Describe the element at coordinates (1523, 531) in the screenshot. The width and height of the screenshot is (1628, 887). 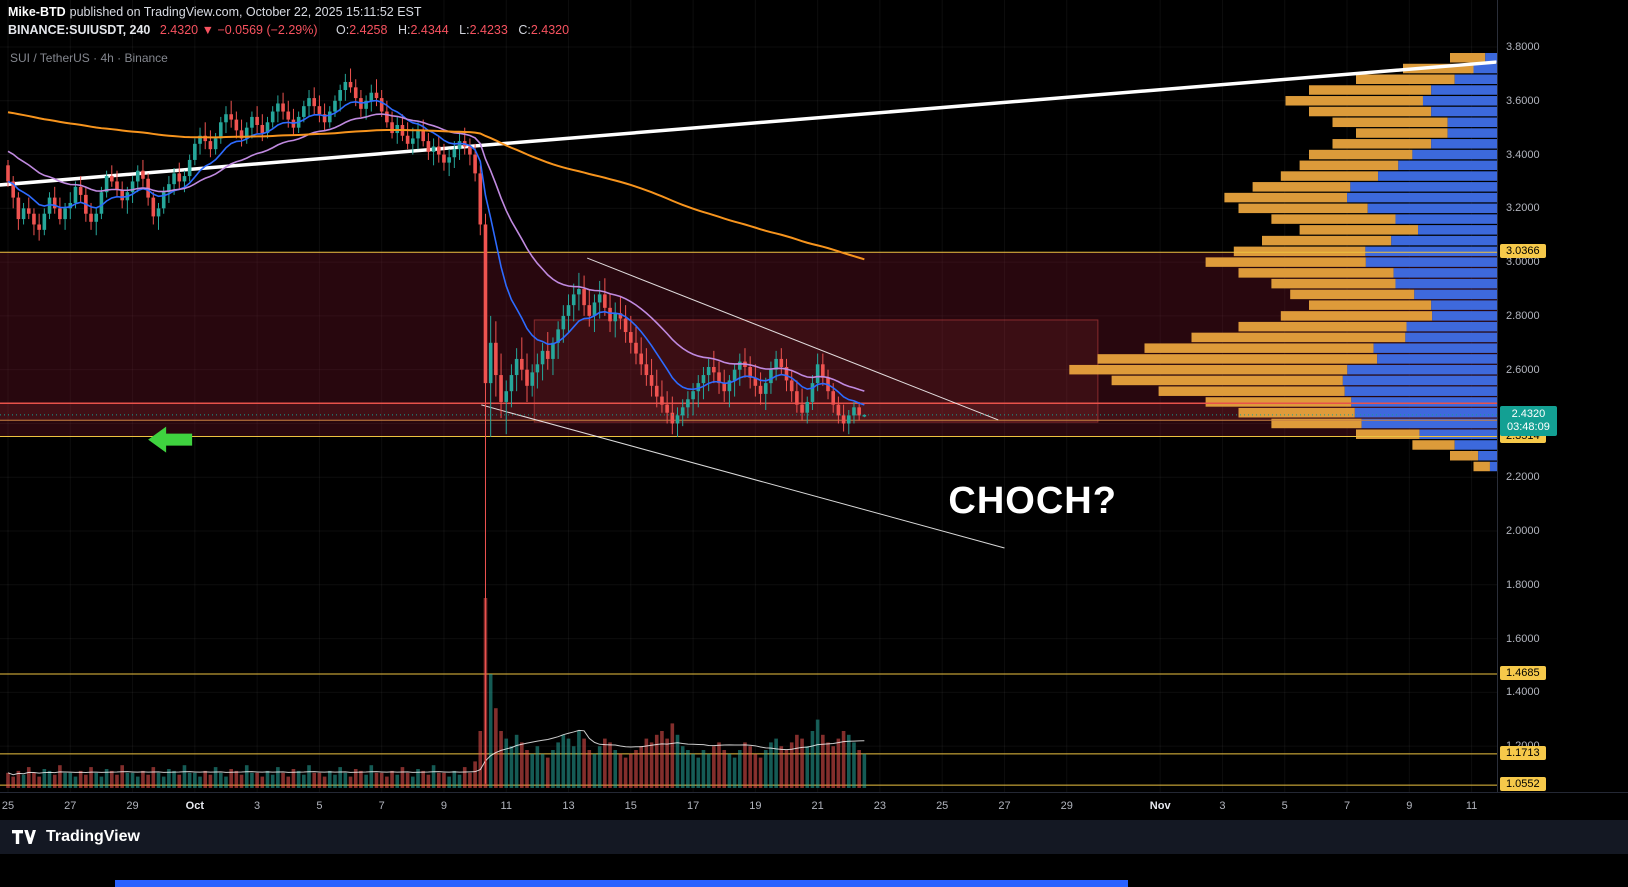
I see `price-tick-2.0000: 2.0000` at that location.